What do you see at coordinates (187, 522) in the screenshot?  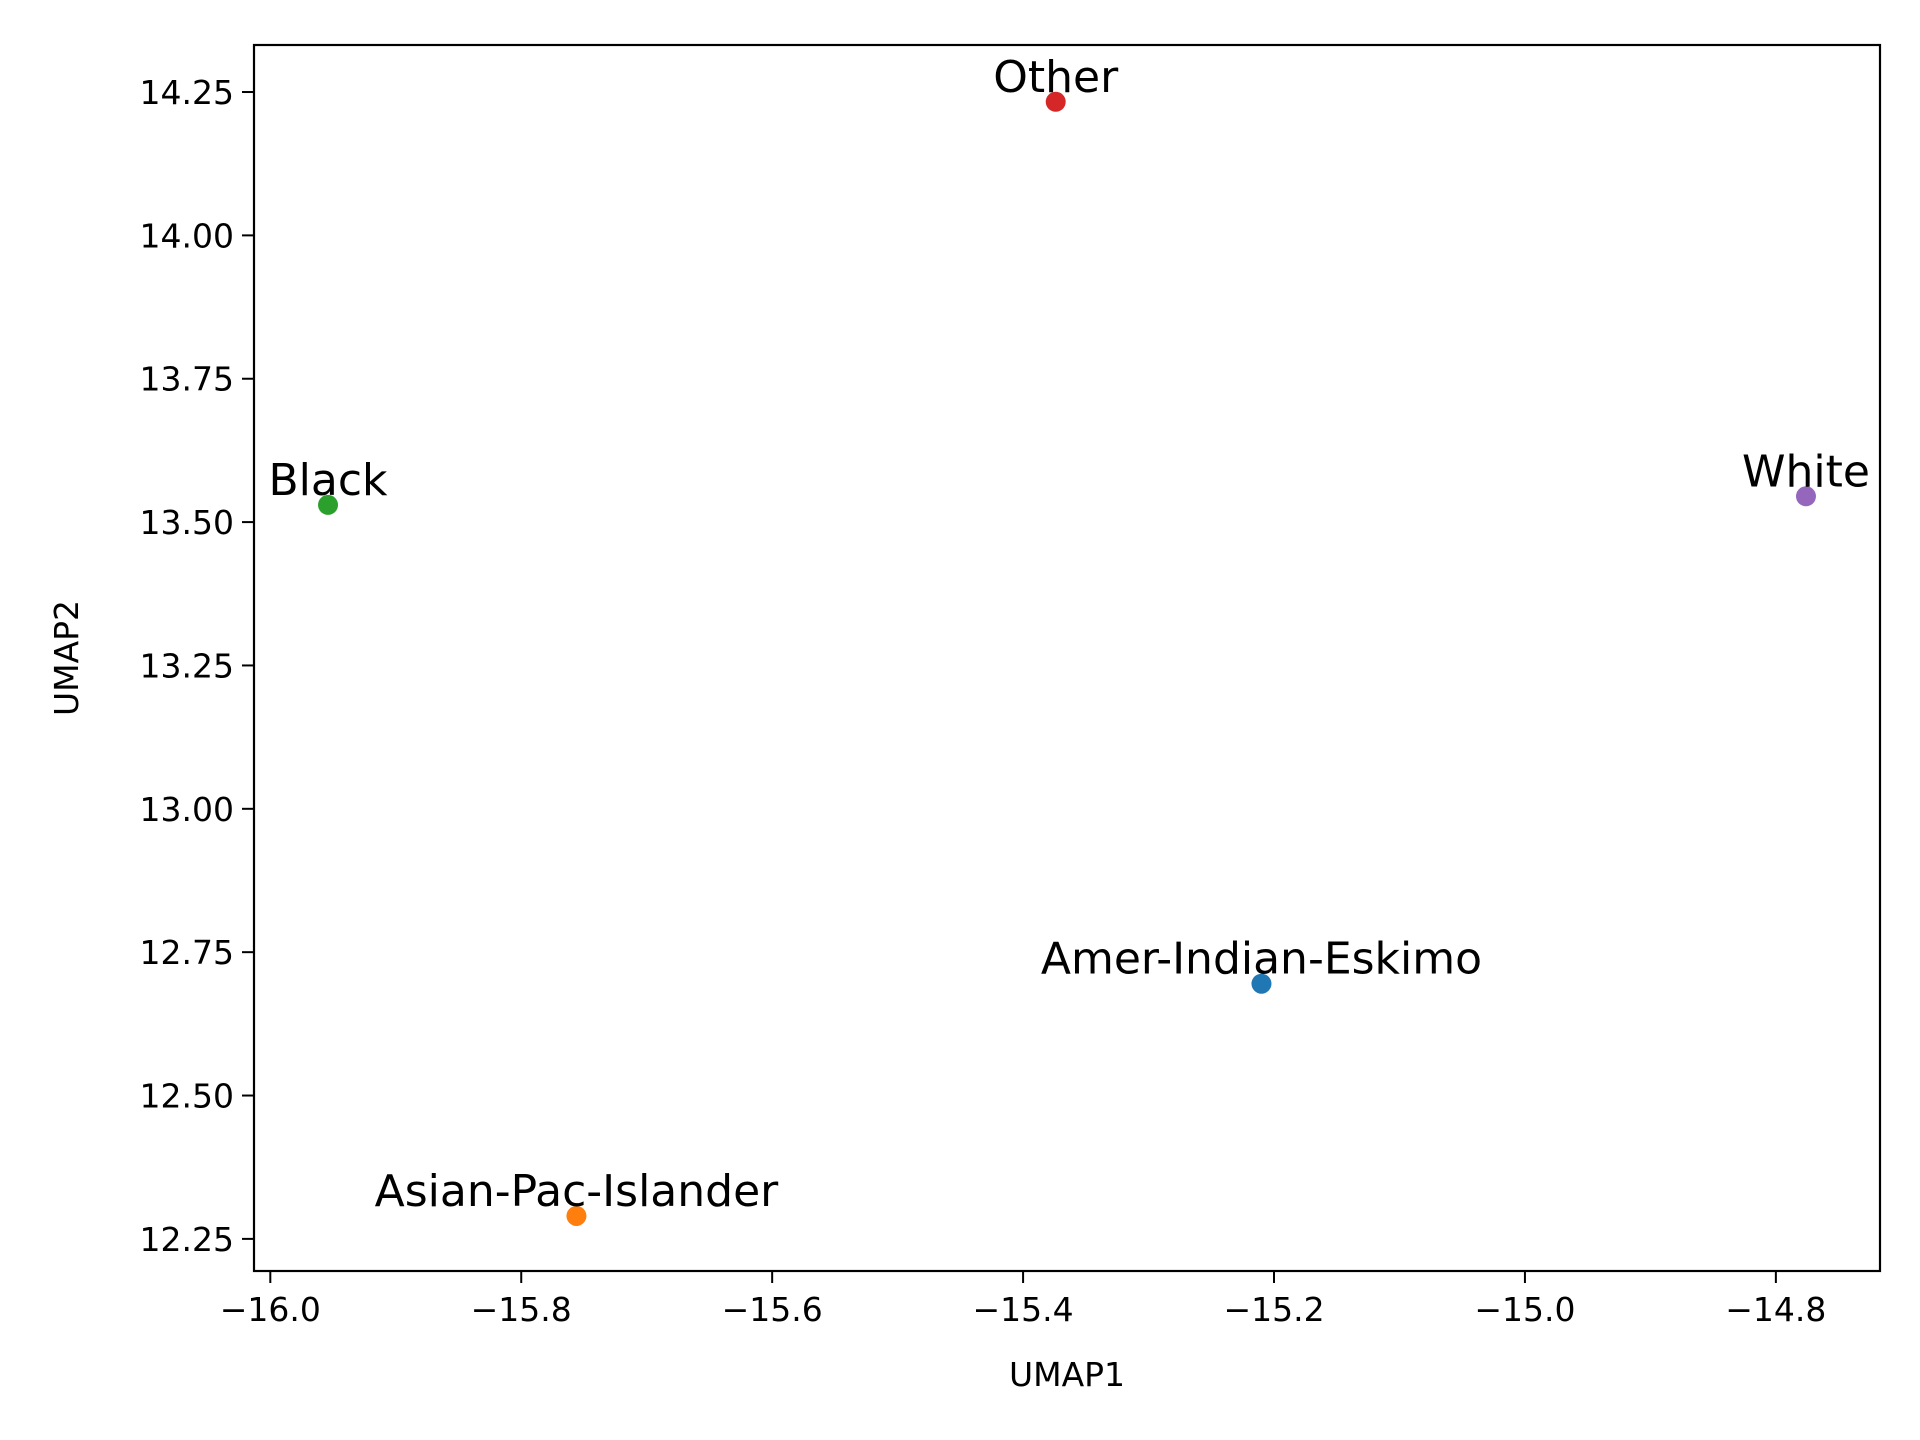 I see `y-tick-label: 13.50` at bounding box center [187, 522].